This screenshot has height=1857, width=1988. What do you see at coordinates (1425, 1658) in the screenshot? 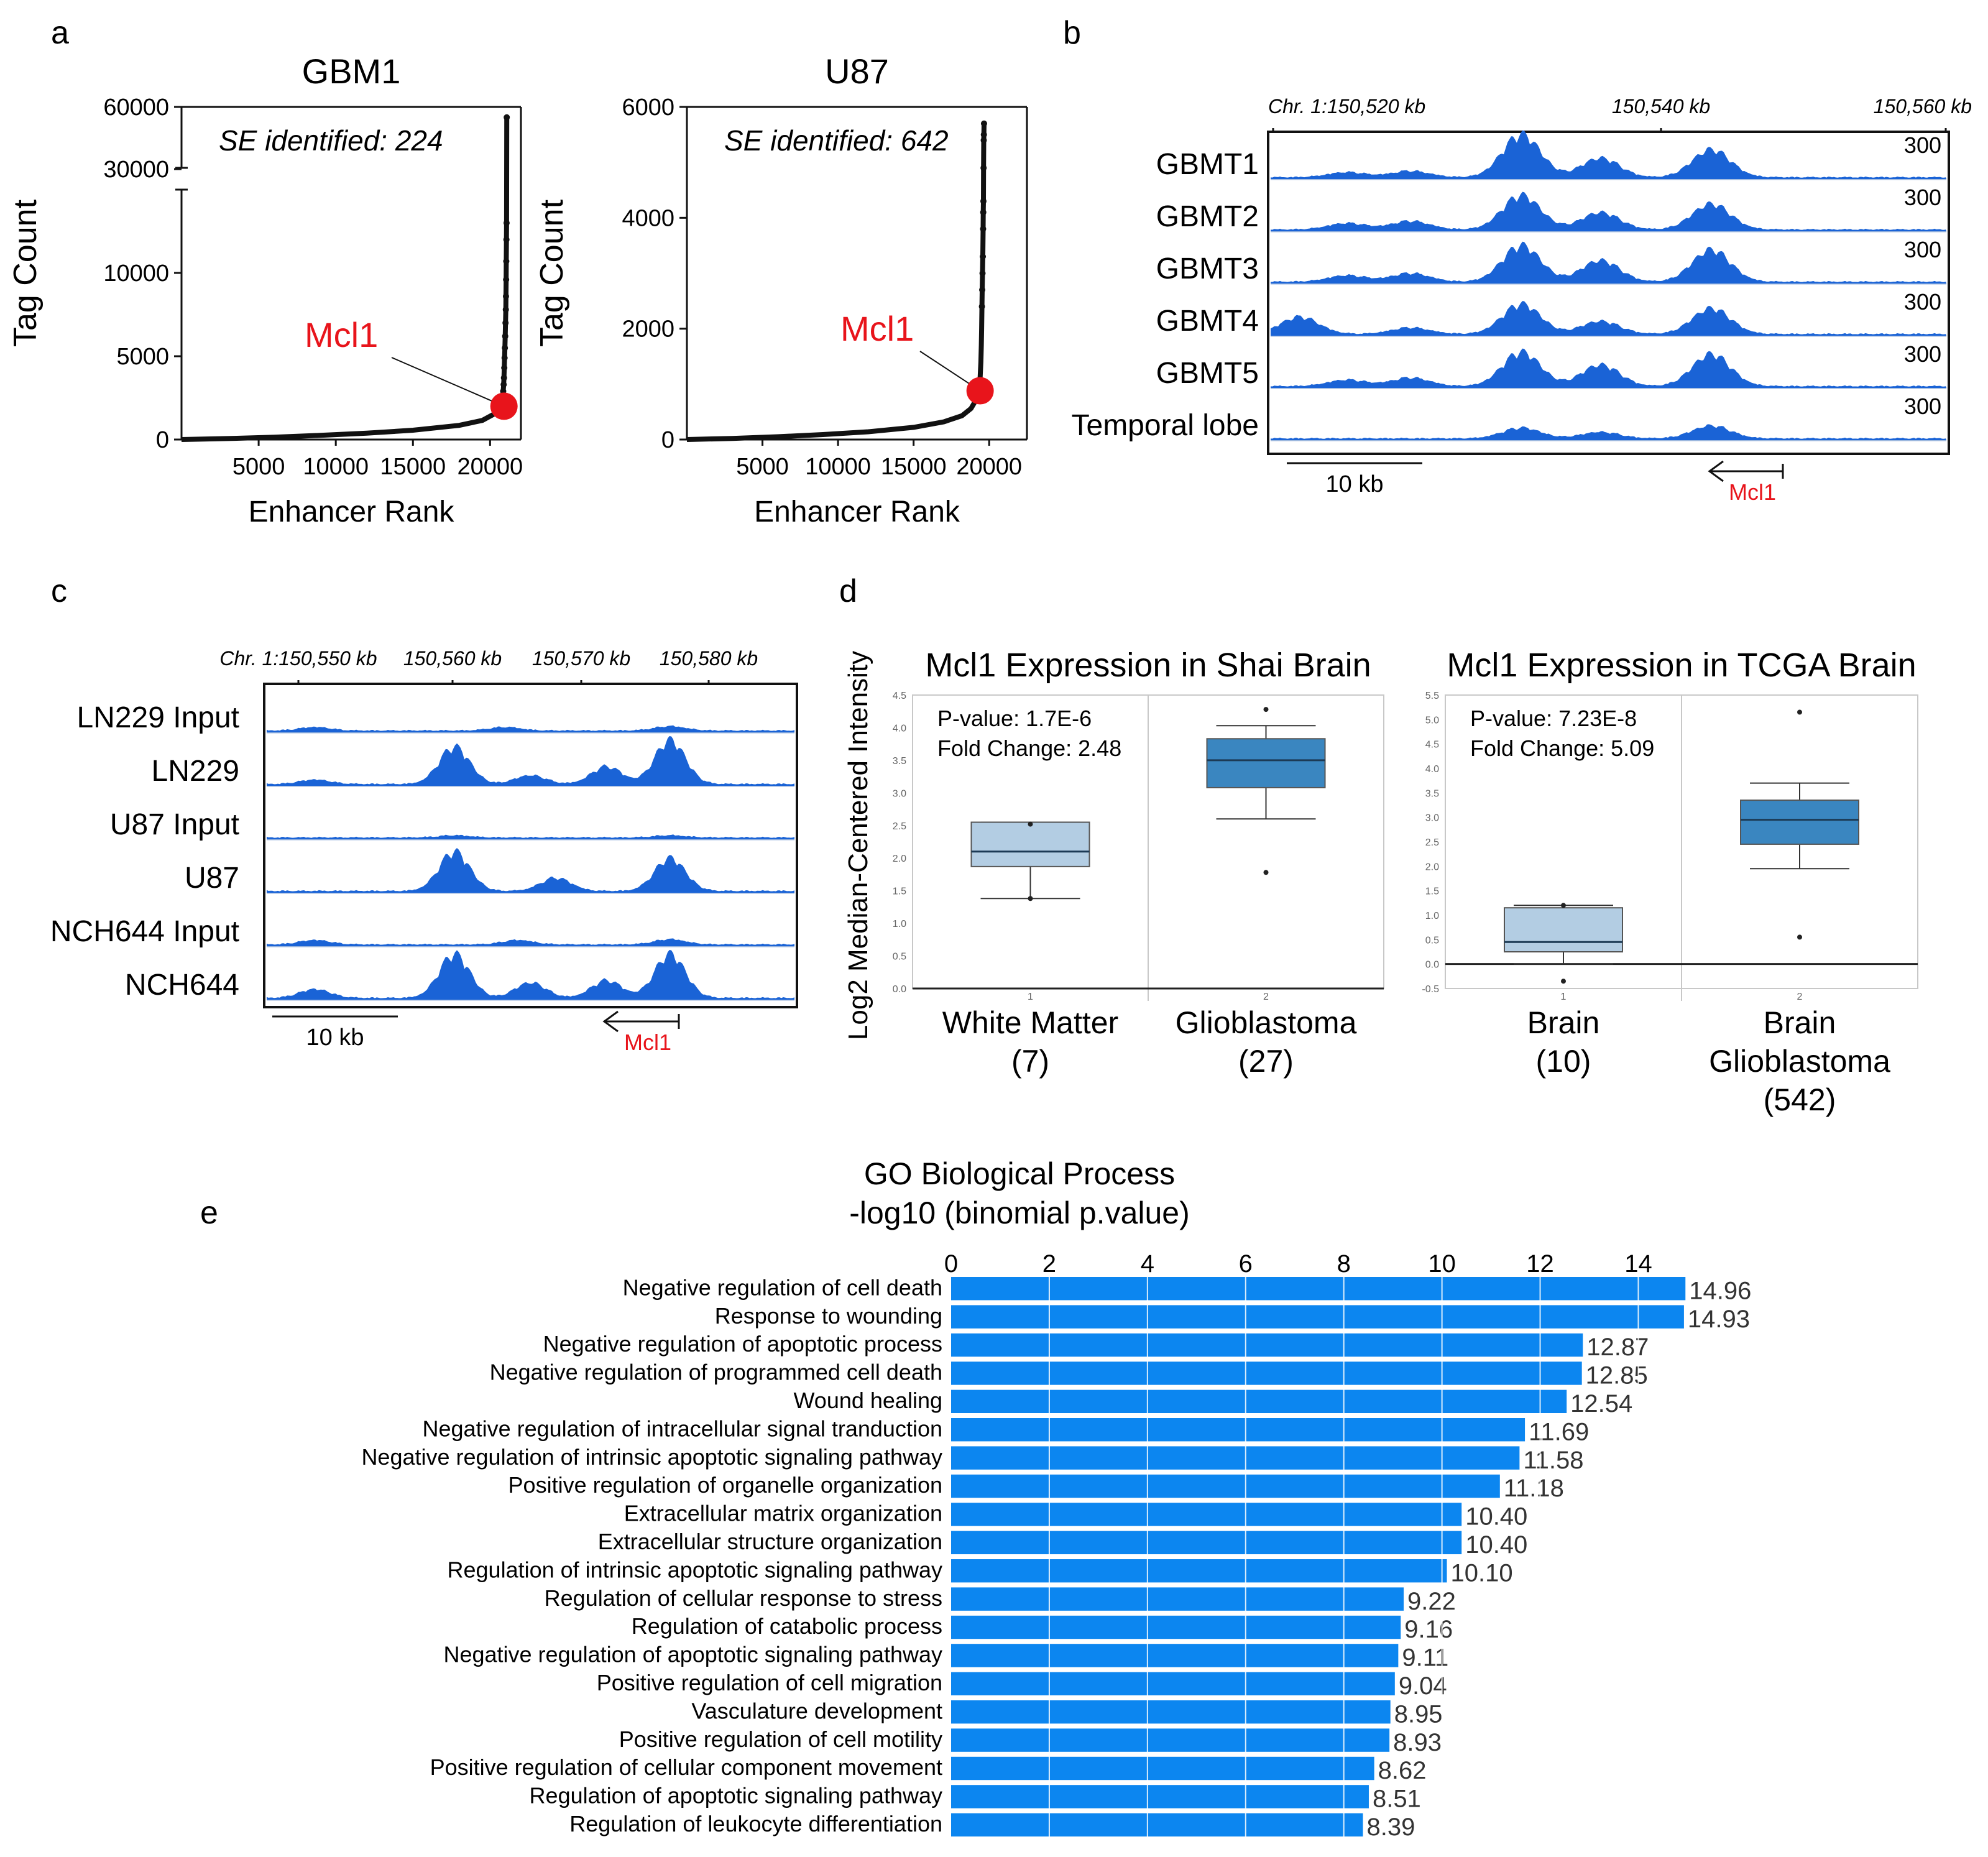
I see `bar-value-label: 9.11` at bounding box center [1425, 1658].